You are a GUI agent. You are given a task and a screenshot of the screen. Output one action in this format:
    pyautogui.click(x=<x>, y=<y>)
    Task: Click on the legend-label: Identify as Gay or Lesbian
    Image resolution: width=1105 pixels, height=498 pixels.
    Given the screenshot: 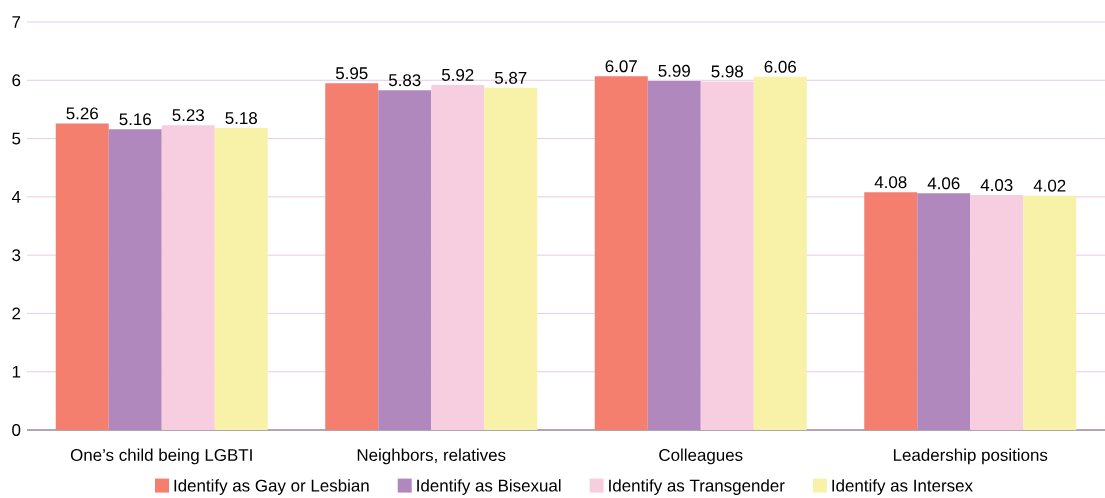 What is the action you would take?
    pyautogui.click(x=271, y=487)
    